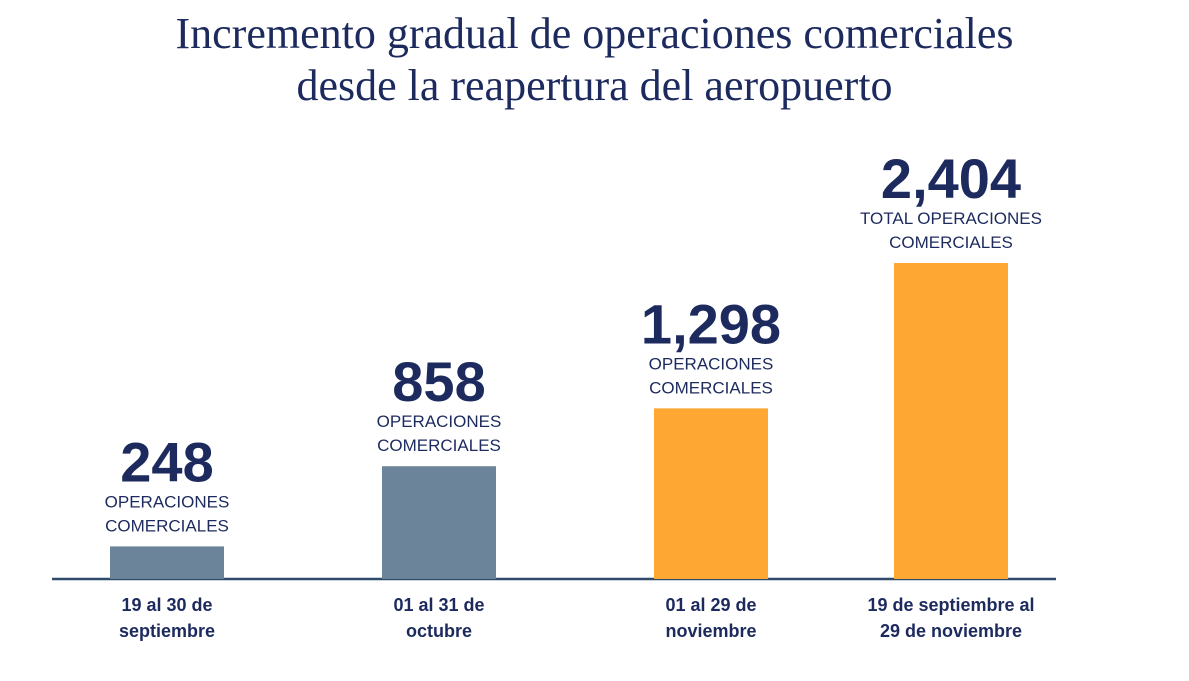  What do you see at coordinates (711, 323) in the screenshot?
I see `data-label: 1,298` at bounding box center [711, 323].